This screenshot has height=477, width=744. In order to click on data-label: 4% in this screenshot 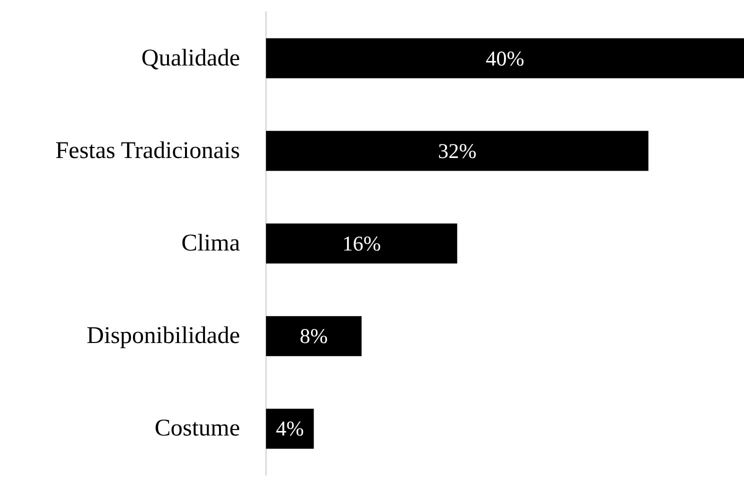, I will do `click(290, 428)`.